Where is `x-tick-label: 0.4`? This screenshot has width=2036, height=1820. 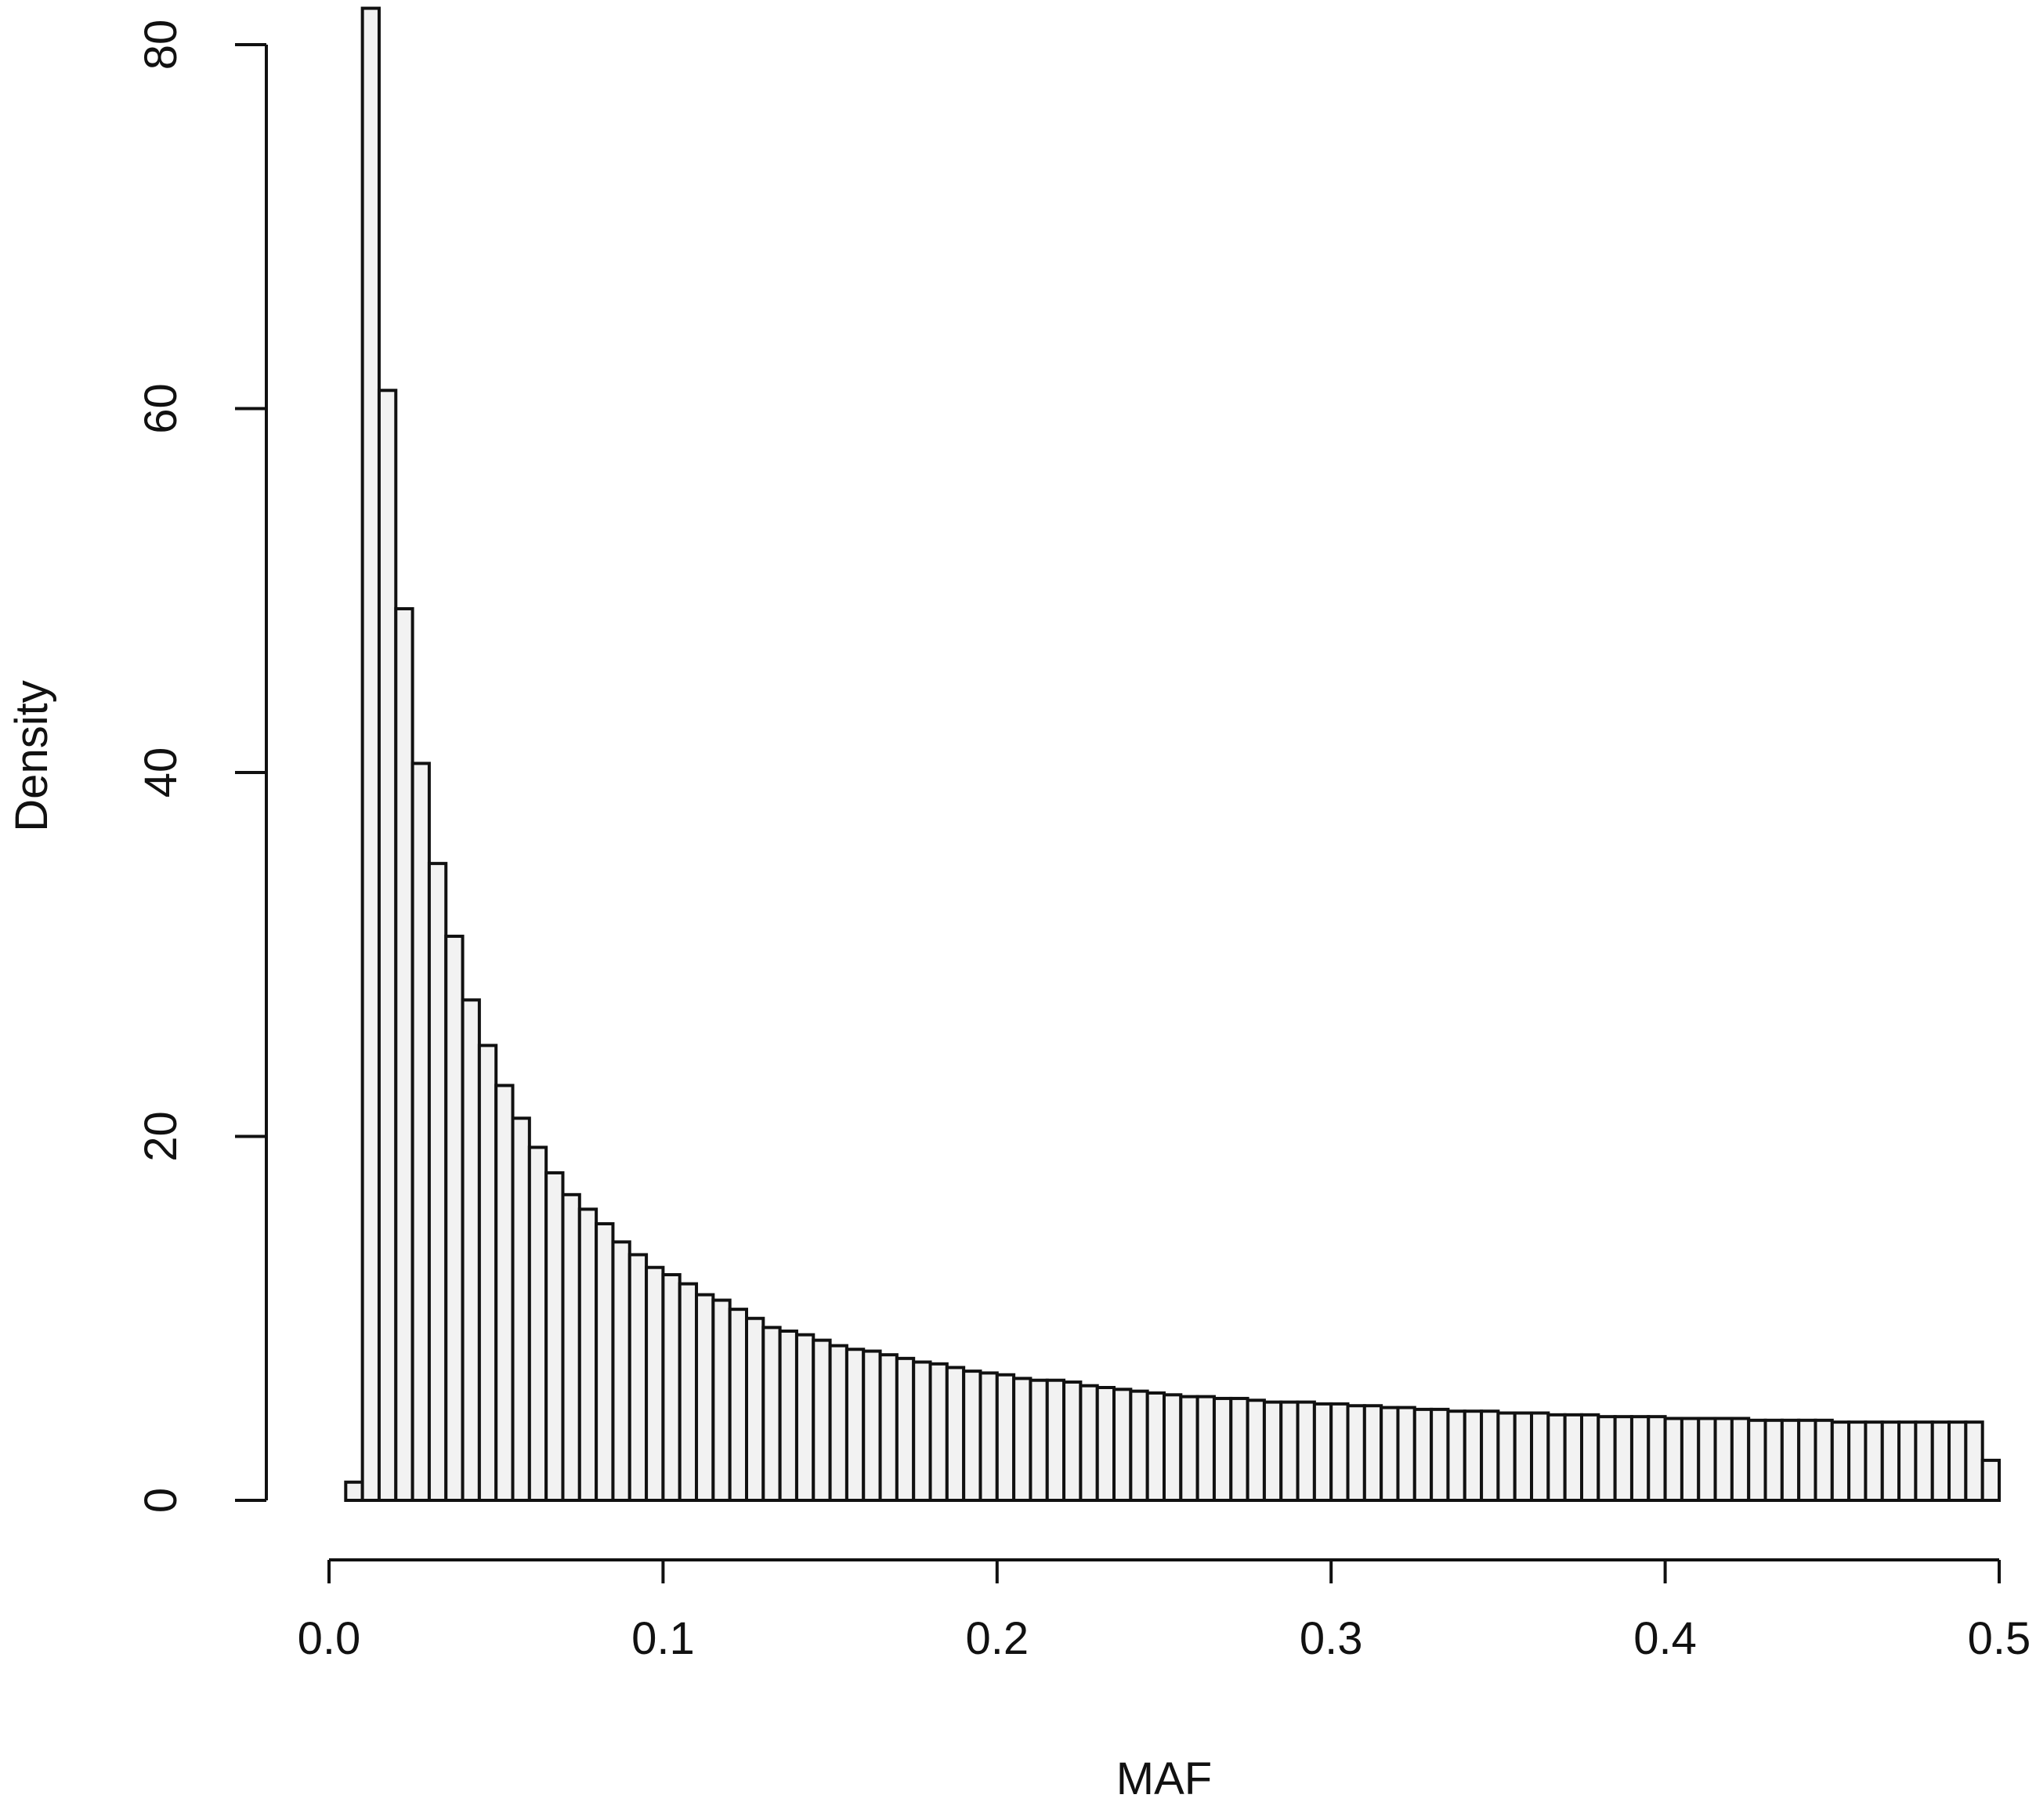 x-tick-label: 0.4 is located at coordinates (1665, 1638).